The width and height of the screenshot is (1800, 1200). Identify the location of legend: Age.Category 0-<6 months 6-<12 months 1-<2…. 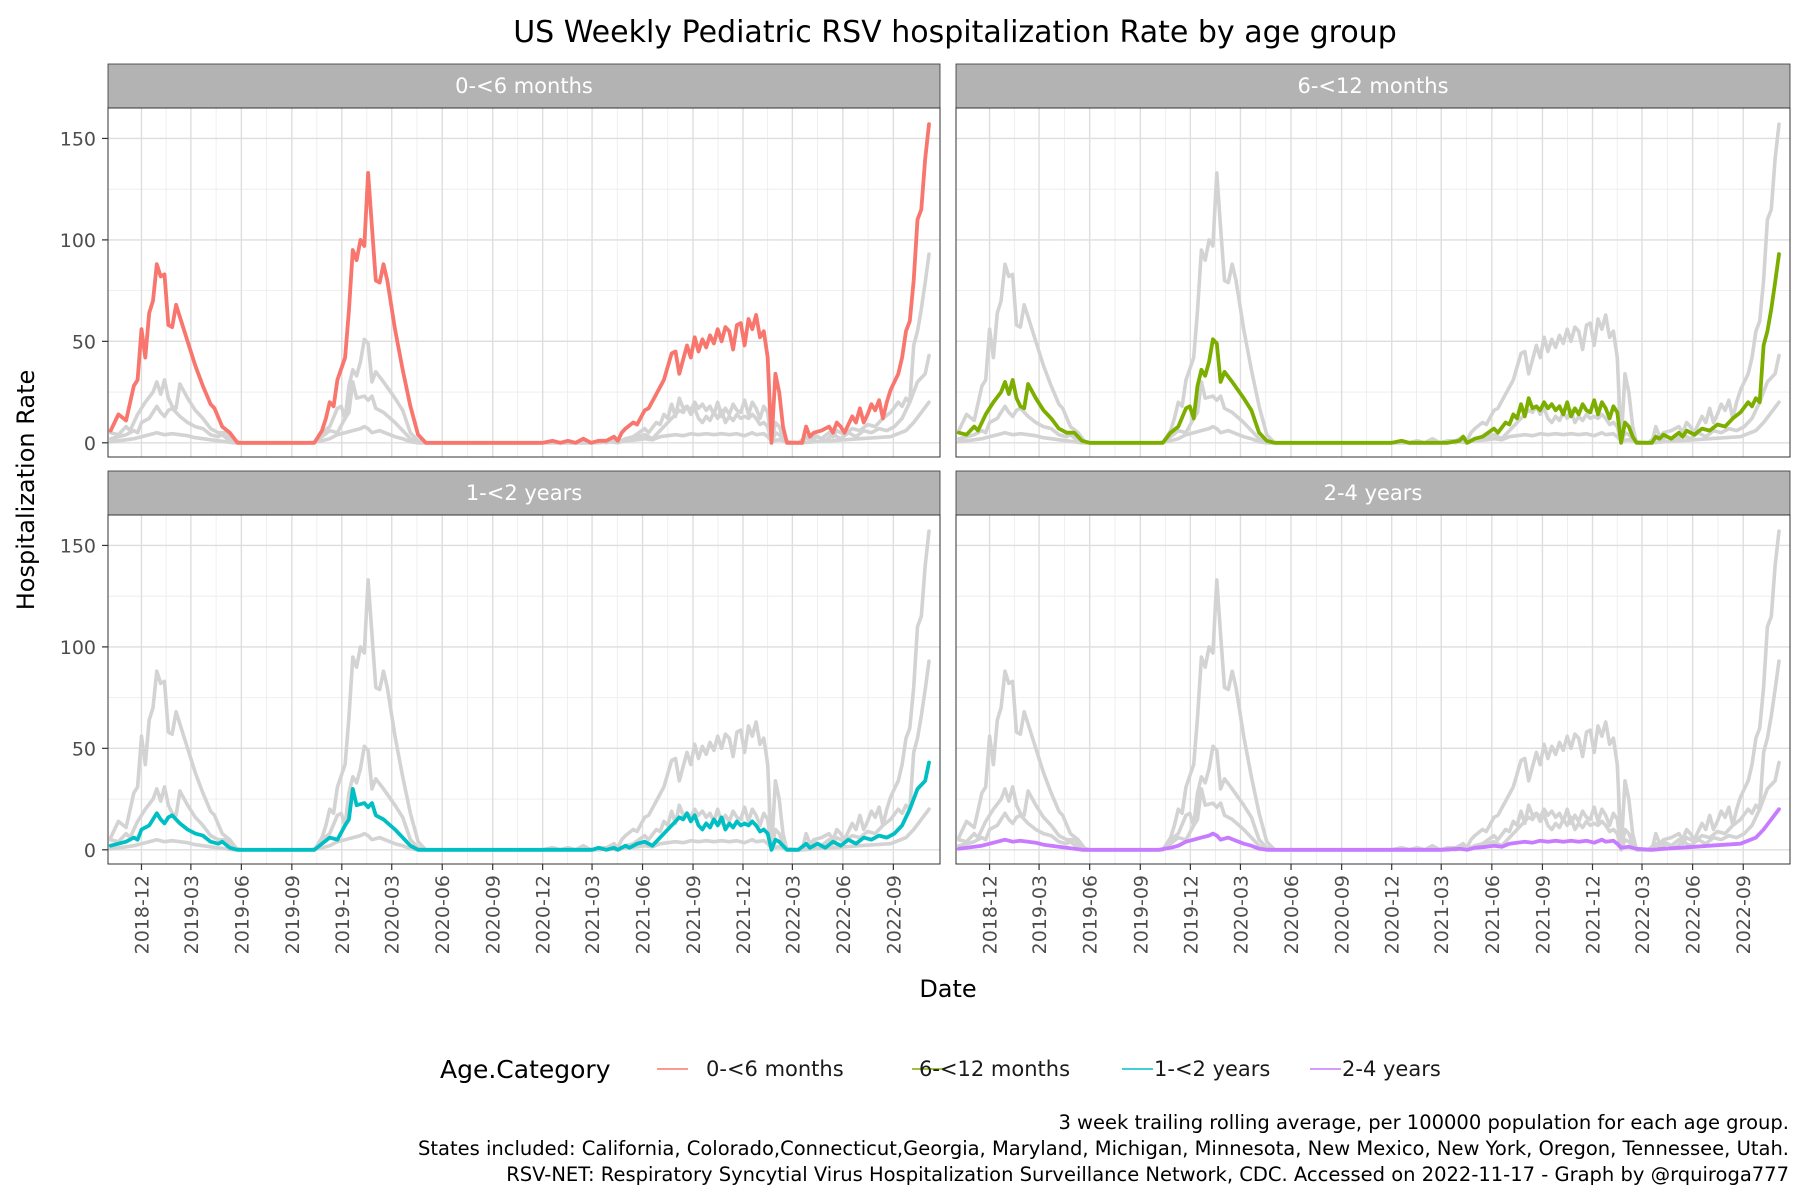
(940, 1069).